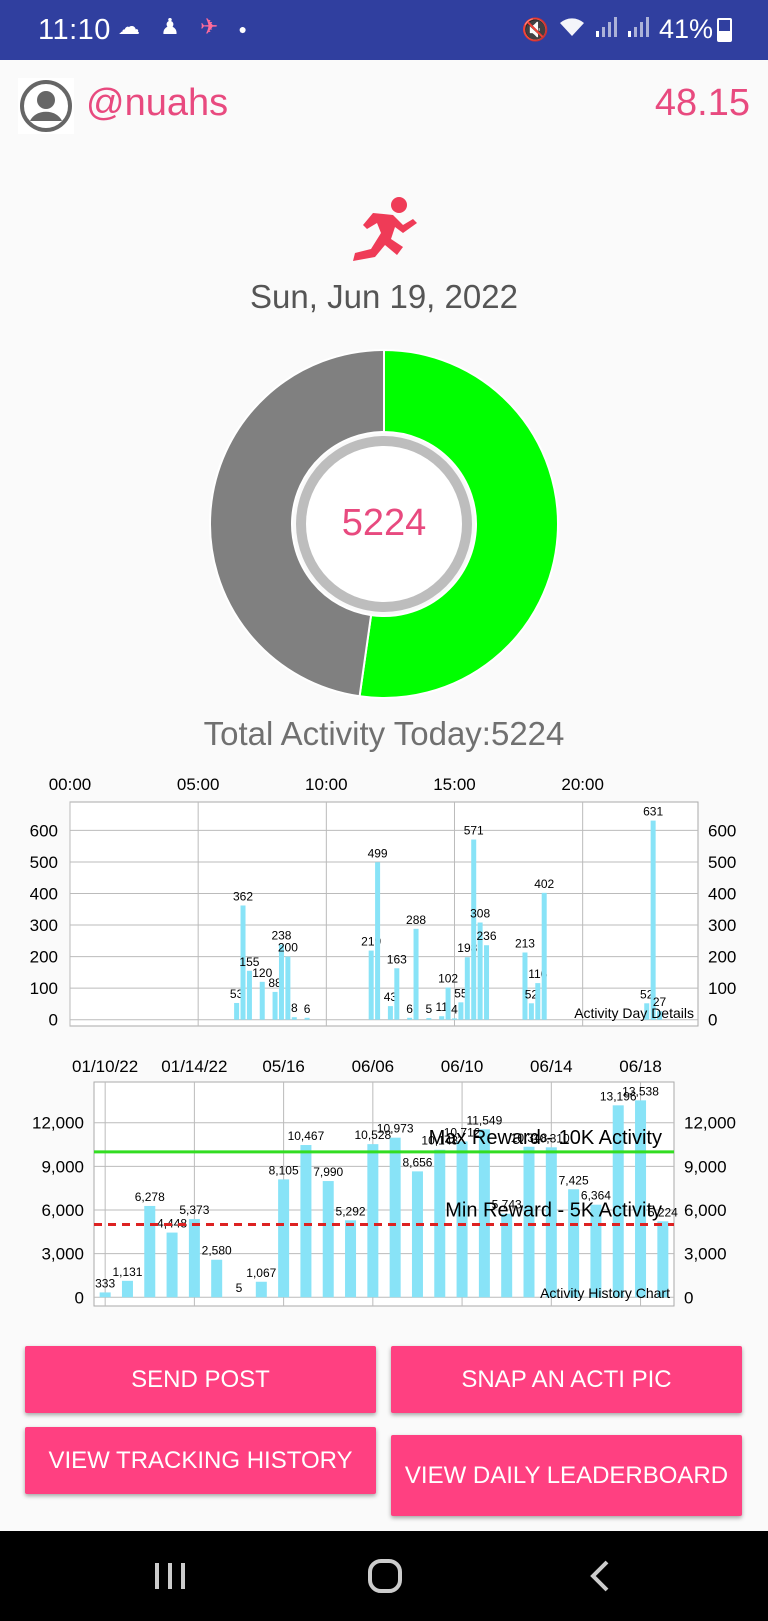 This screenshot has height=1621, width=768. What do you see at coordinates (535, 29) in the screenshot?
I see `mute-icon: 🔇` at bounding box center [535, 29].